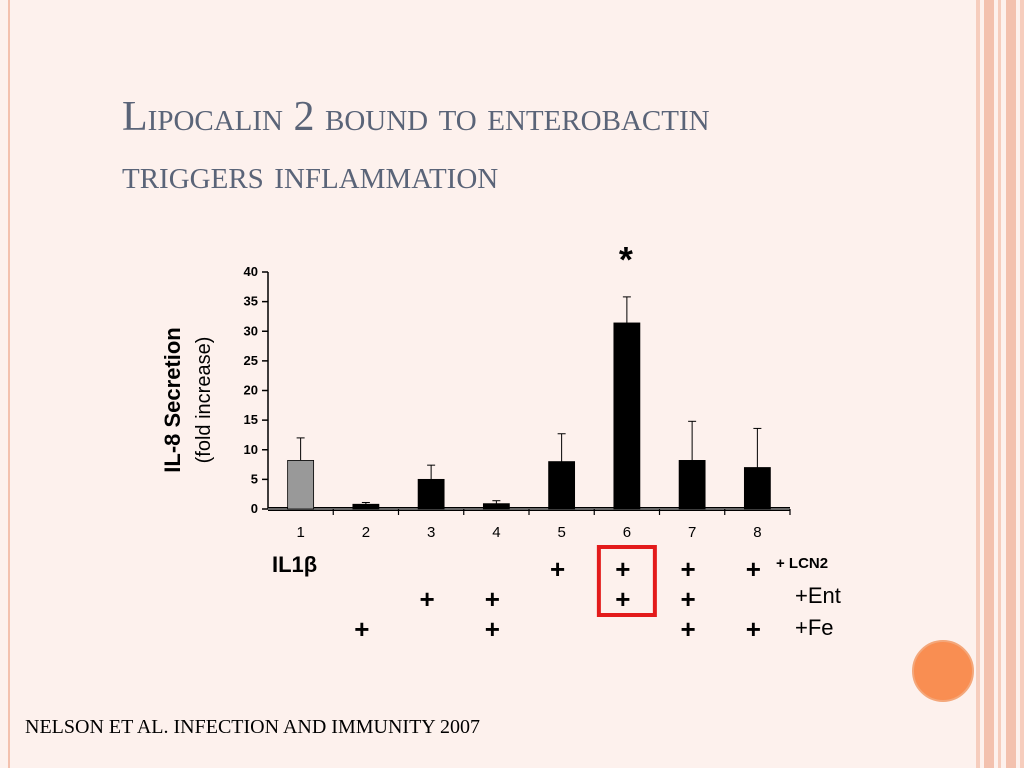 The height and width of the screenshot is (768, 1024). What do you see at coordinates (251, 390) in the screenshot?
I see `y-tick-label: 20` at bounding box center [251, 390].